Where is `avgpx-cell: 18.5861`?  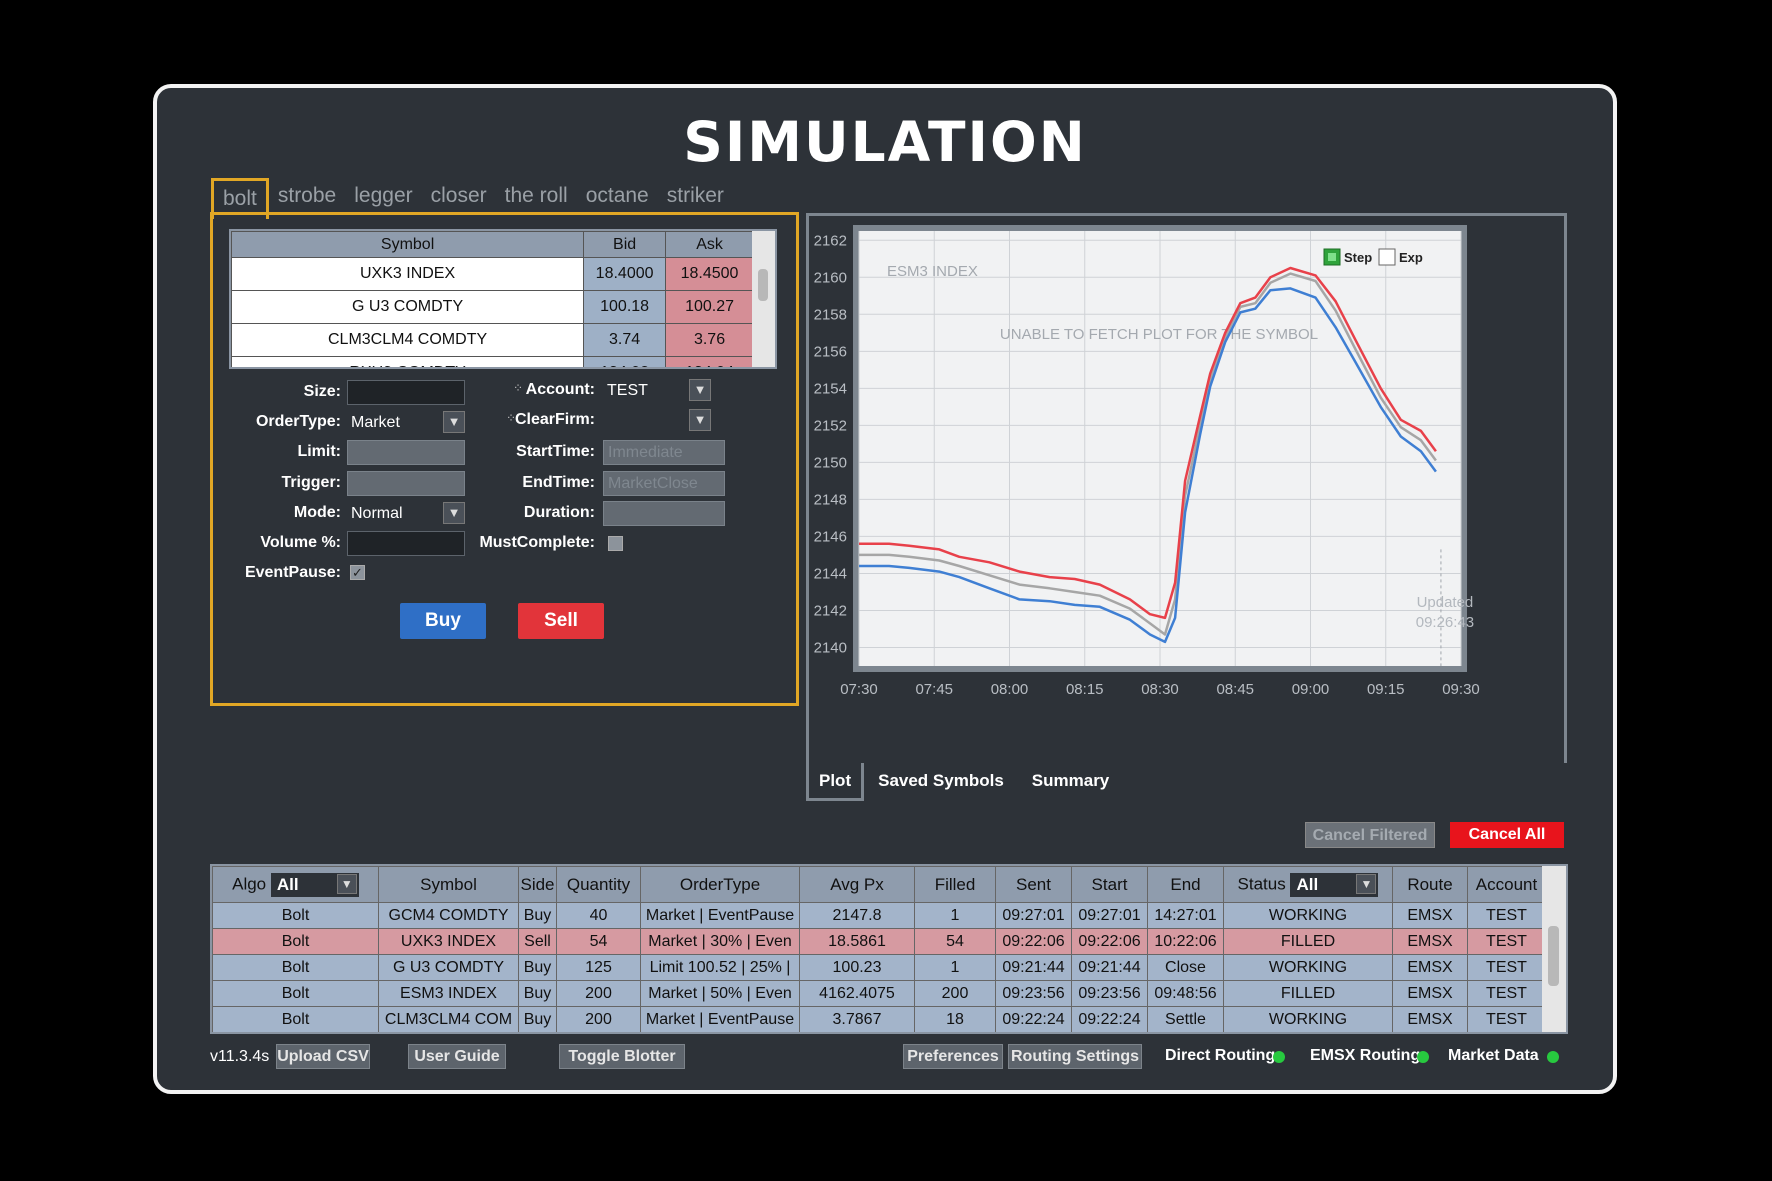
avgpx-cell: 18.5861 is located at coordinates (857, 941).